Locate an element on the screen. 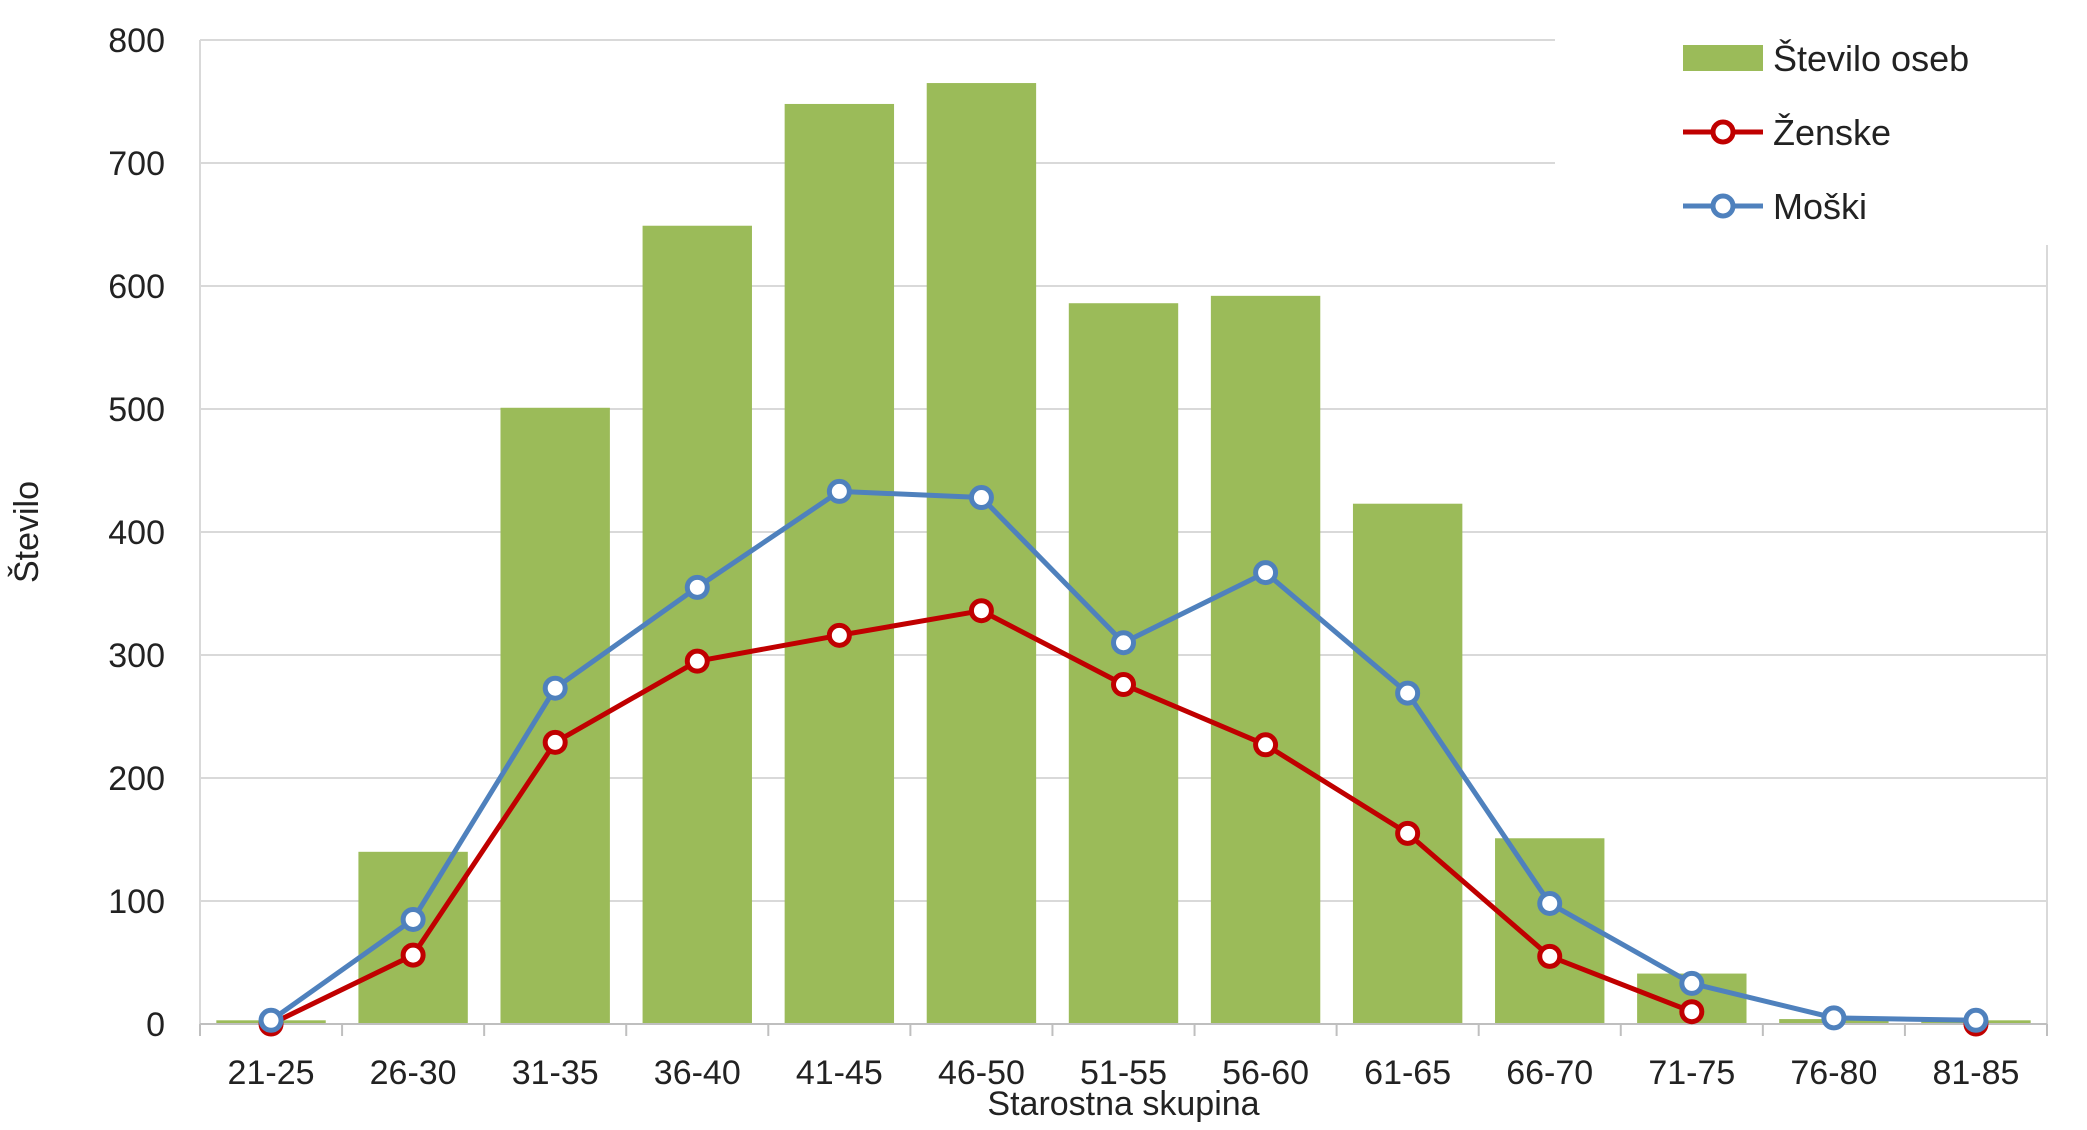 Image resolution: width=2087 pixels, height=1130 pixels. y-tick-label: 300 is located at coordinates (136, 656).